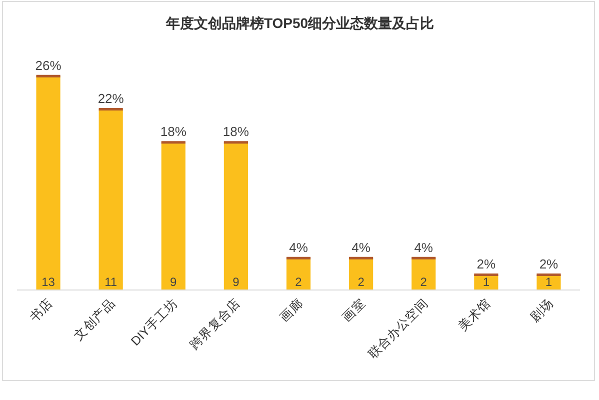 This screenshot has height=400, width=599. Describe the element at coordinates (299, 23) in the screenshot. I see `chart-title: 年度文创品牌榜TOP50细分业态数量及占比` at that location.